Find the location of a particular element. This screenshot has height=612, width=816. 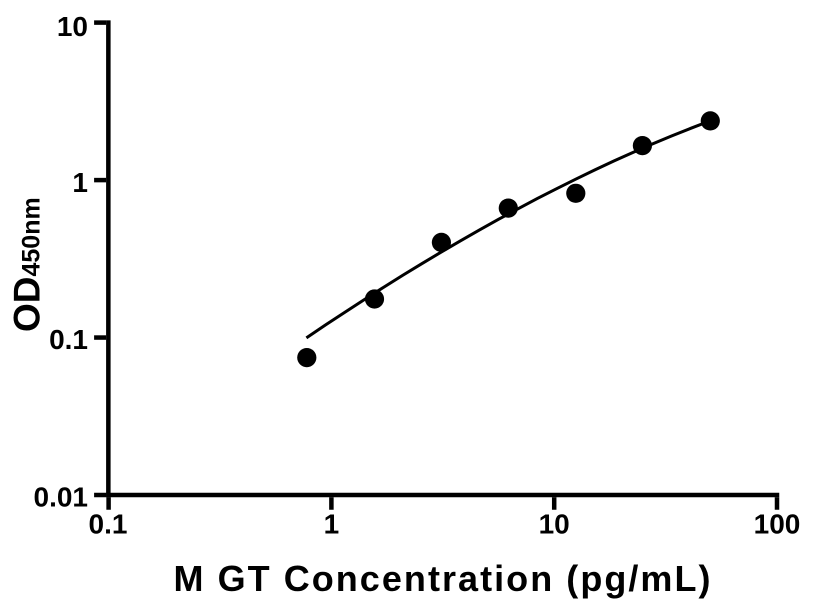

svg-text: OD450nm is located at coordinates (27, 264).